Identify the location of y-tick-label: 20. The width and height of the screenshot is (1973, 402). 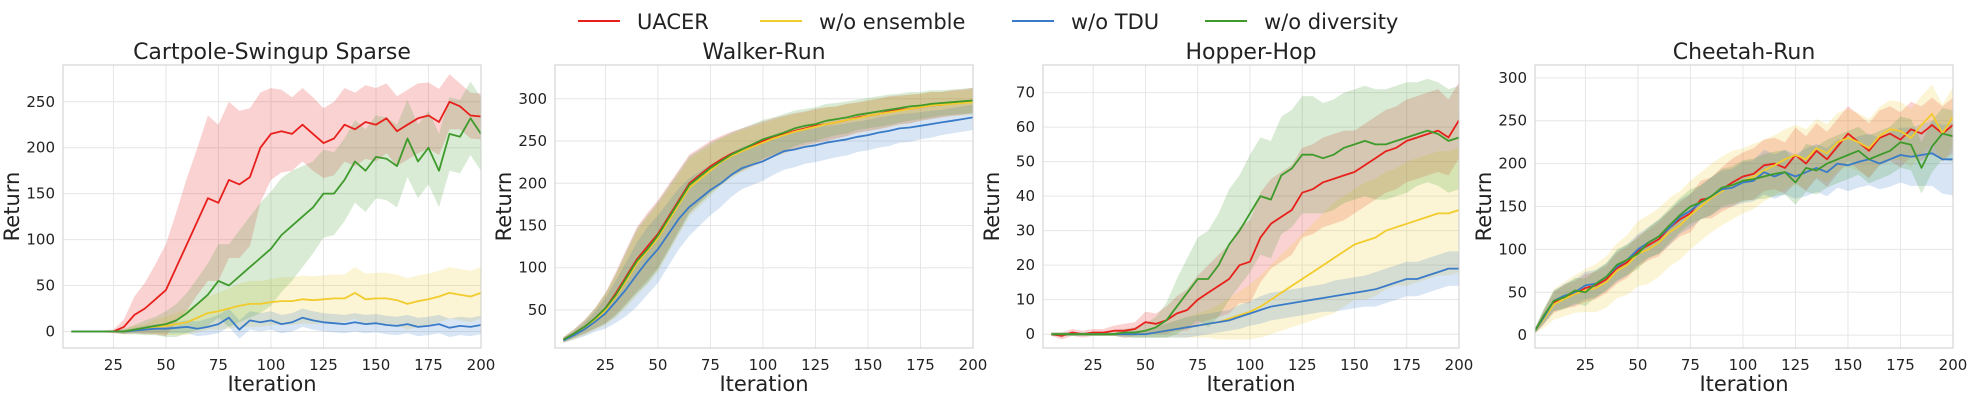
(1025, 265).